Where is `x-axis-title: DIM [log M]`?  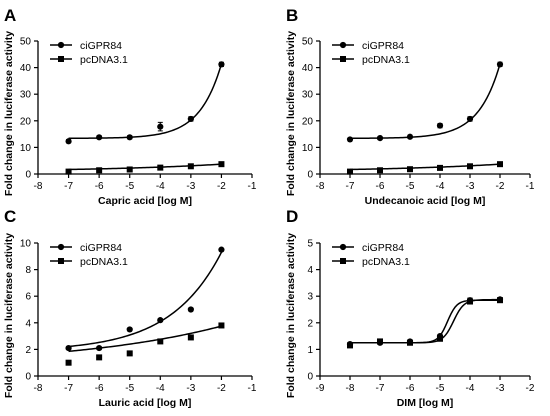 x-axis-title: DIM [log M] is located at coordinates (425, 403).